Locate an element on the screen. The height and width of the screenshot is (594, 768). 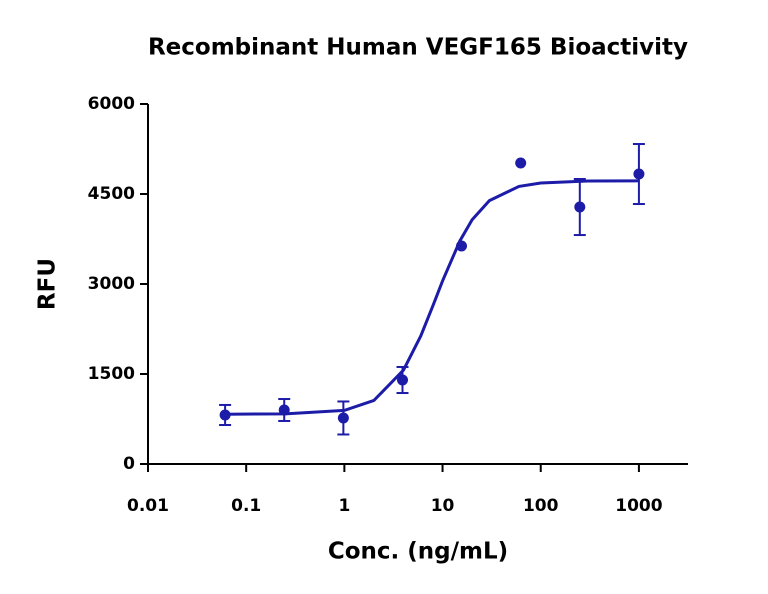
y-tick-label: 1500 is located at coordinates (111, 374).